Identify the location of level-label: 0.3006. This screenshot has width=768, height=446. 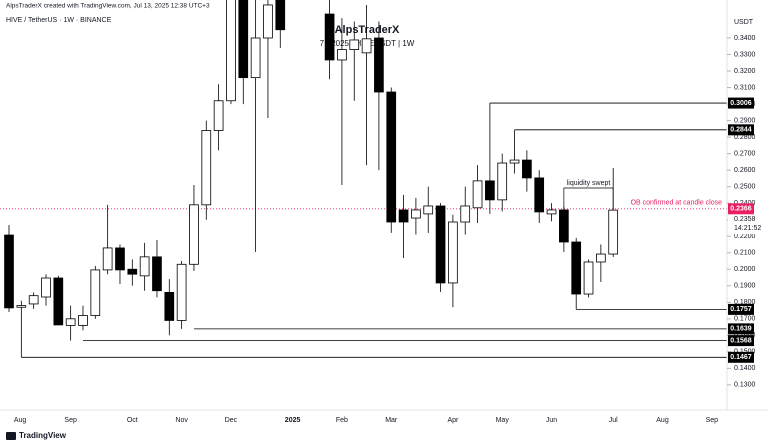
(741, 103).